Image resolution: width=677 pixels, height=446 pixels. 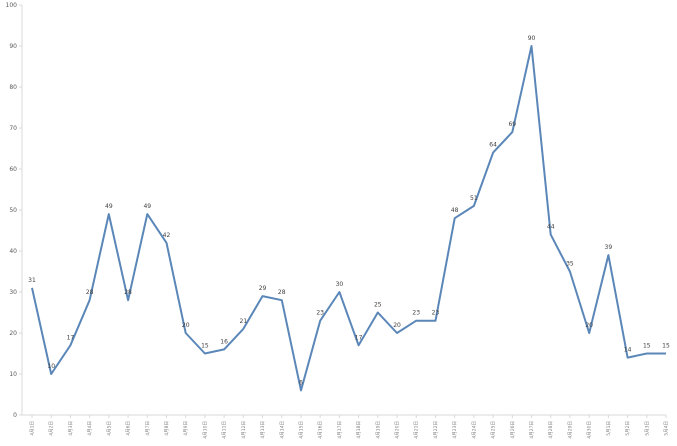 I want to click on data-label: 14, so click(x=628, y=350).